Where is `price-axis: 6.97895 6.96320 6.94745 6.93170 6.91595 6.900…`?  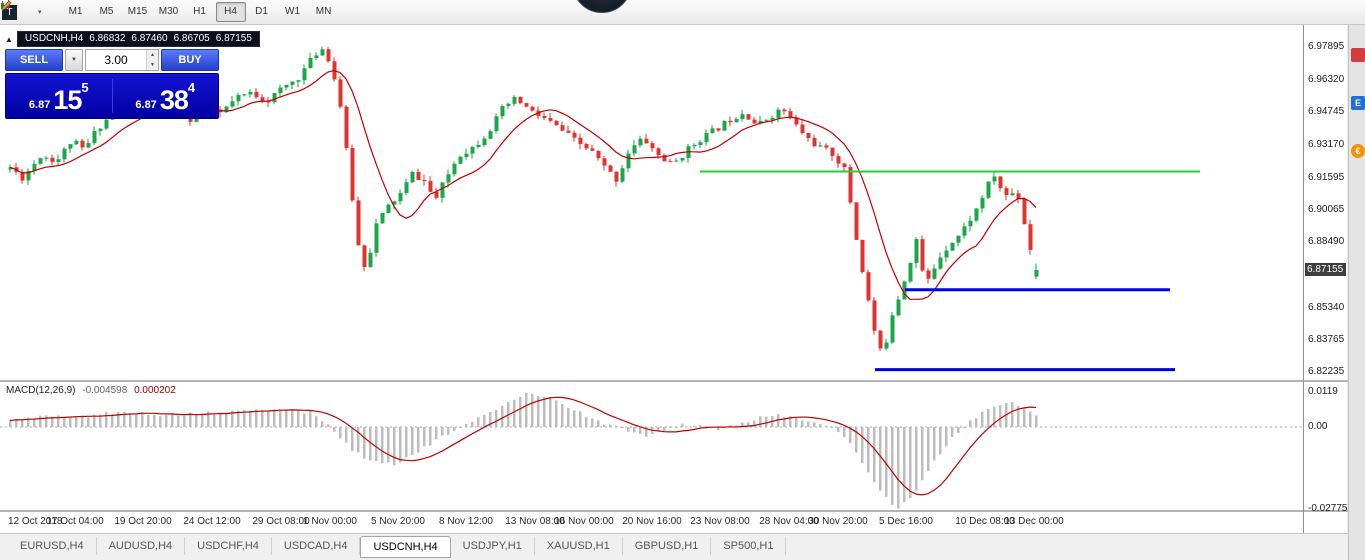 price-axis: 6.97895 6.96320 6.94745 6.93170 6.91595 6.900… is located at coordinates (1325, 279).